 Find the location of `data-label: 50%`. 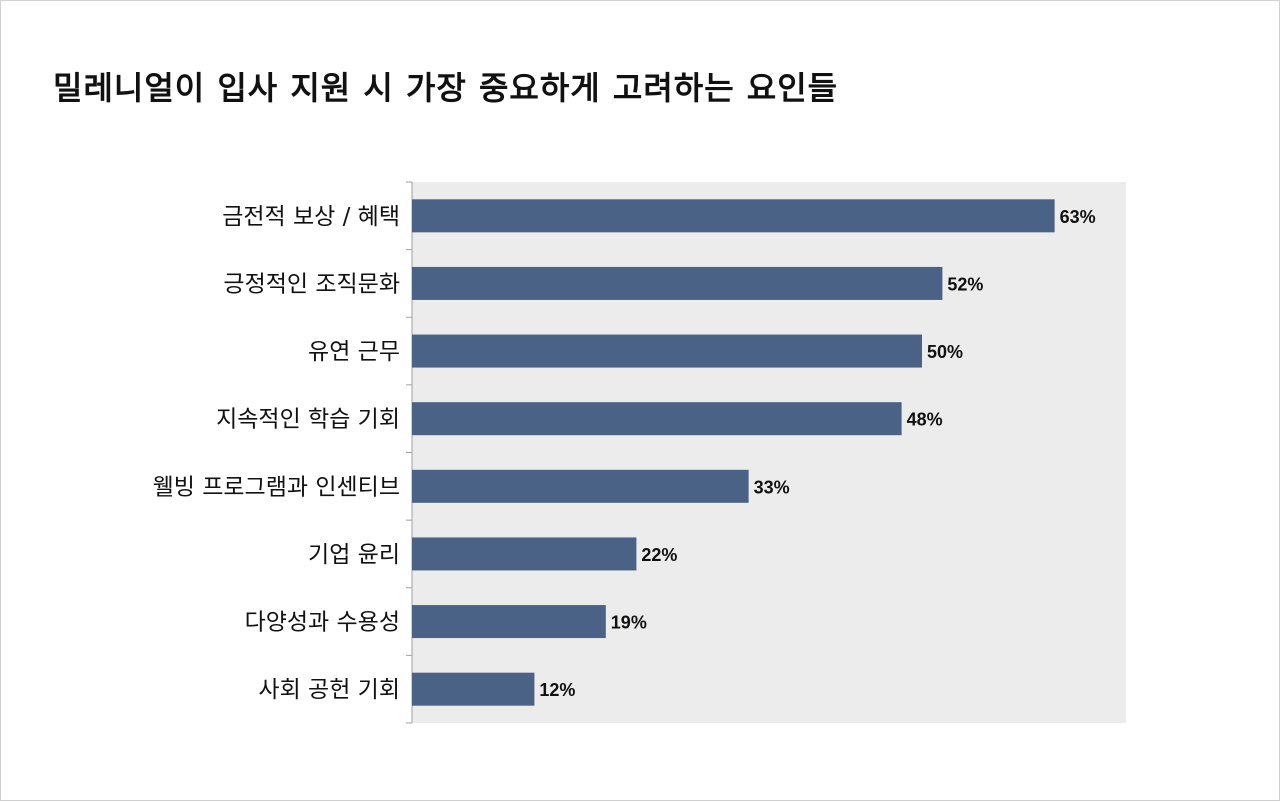

data-label: 50% is located at coordinates (945, 352).